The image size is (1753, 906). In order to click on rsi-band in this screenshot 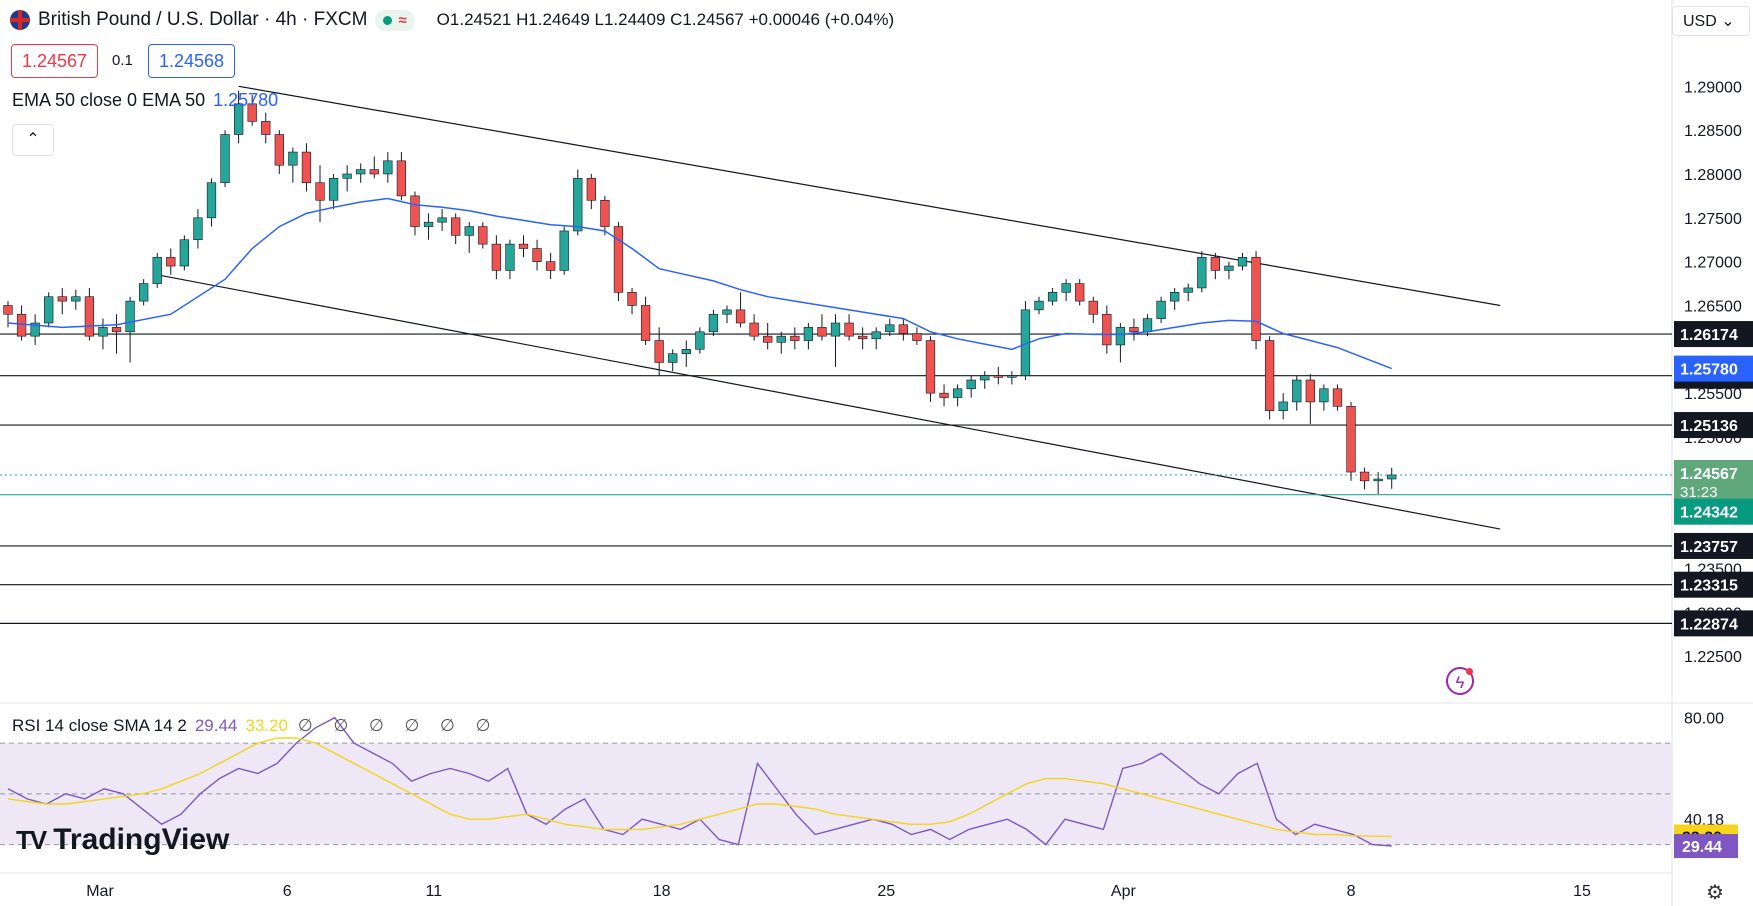, I will do `click(836, 794)`.